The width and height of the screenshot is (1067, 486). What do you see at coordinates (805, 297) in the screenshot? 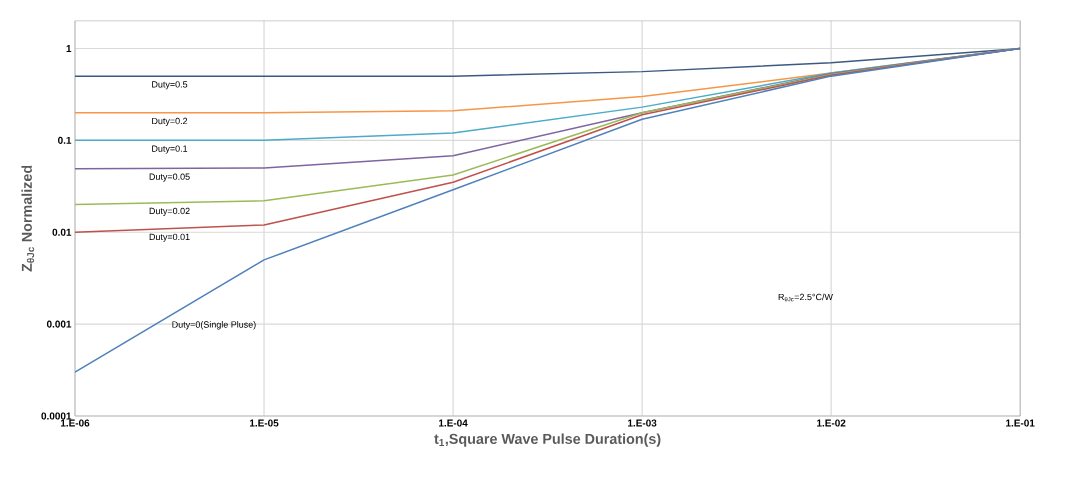
I see `annotation: R$_{θJc}$=2.5°C/W` at bounding box center [805, 297].